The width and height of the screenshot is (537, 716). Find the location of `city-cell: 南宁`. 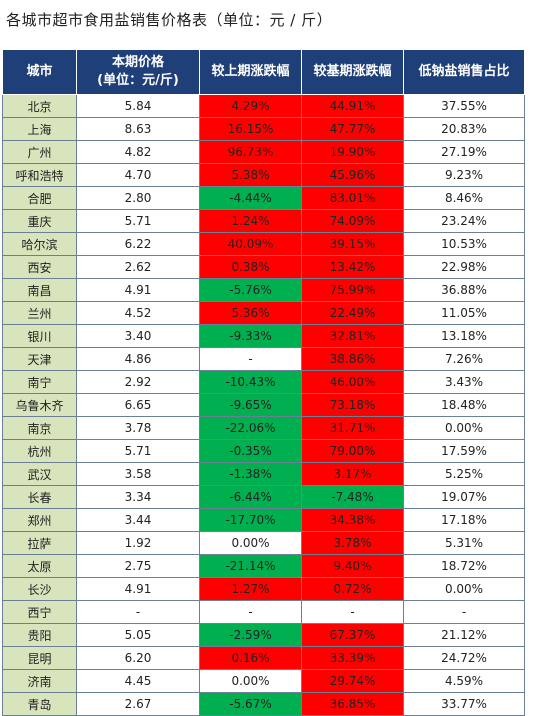

city-cell: 南宁 is located at coordinates (39, 382).